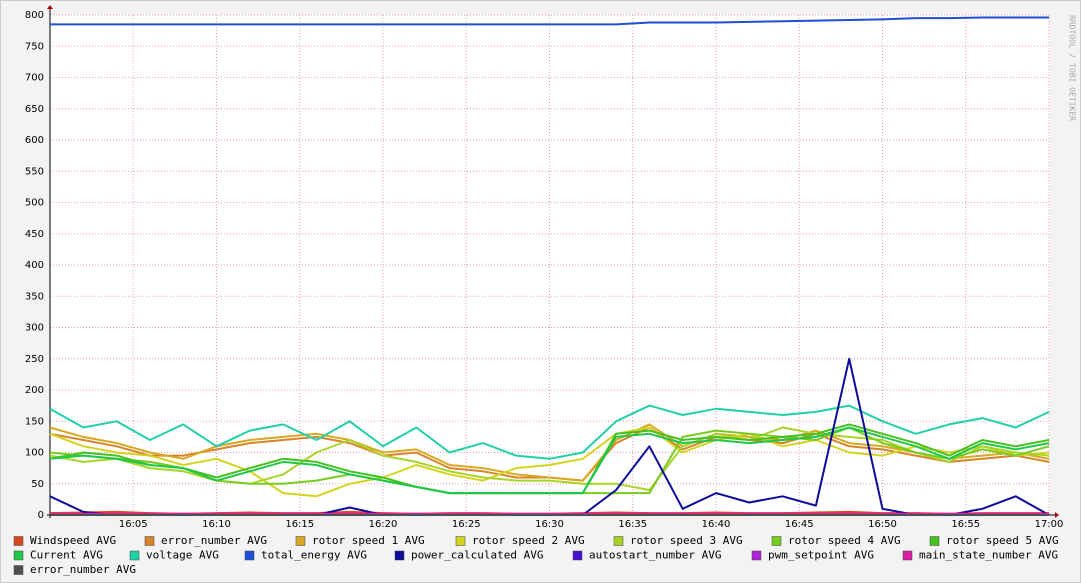 This screenshot has height=583, width=1081. What do you see at coordinates (34, 78) in the screenshot?
I see `y-tick-label: 700` at bounding box center [34, 78].